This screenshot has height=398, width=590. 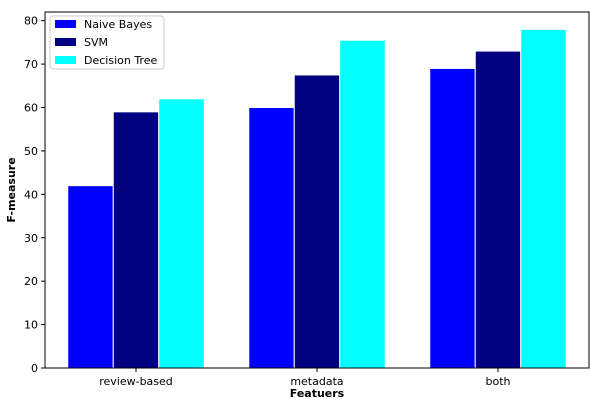 What do you see at coordinates (96, 42) in the screenshot?
I see `legend-label-svm: SVM` at bounding box center [96, 42].